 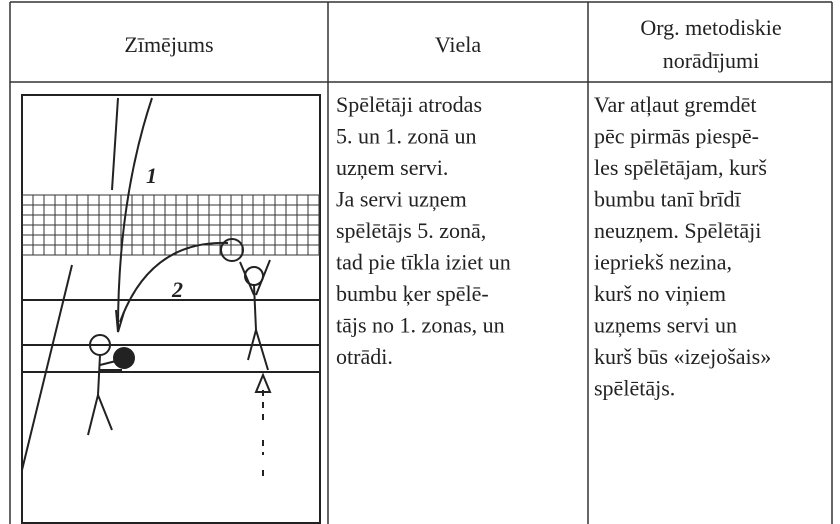 I want to click on notes-line: pēc pirmās piespē-, so click(x=676, y=136).